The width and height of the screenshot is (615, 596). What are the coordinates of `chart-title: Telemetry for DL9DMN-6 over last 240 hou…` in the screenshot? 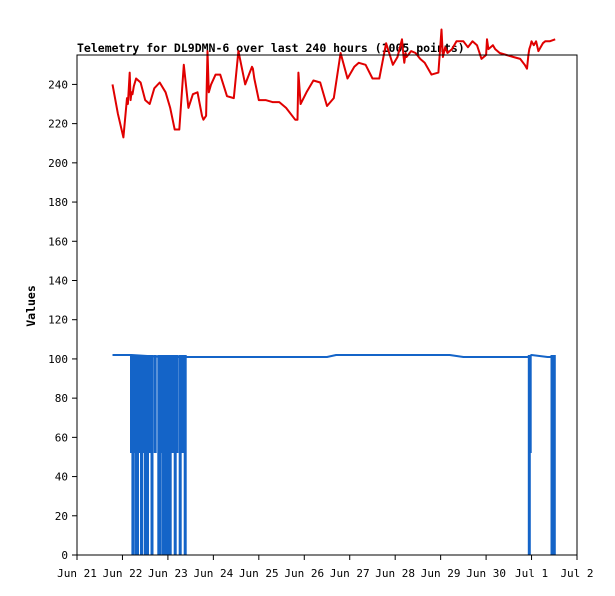 It's located at (271, 48).